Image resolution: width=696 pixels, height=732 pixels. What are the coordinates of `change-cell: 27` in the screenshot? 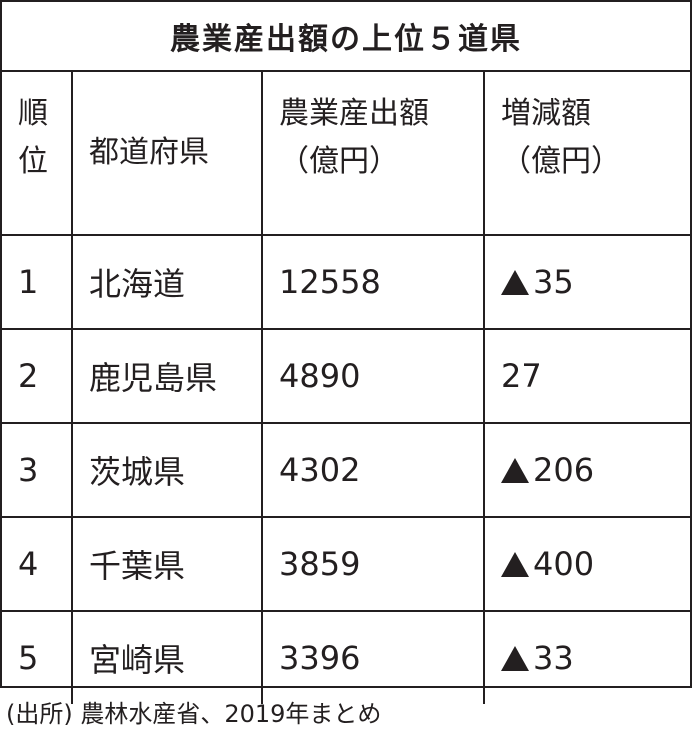 It's located at (586, 376).